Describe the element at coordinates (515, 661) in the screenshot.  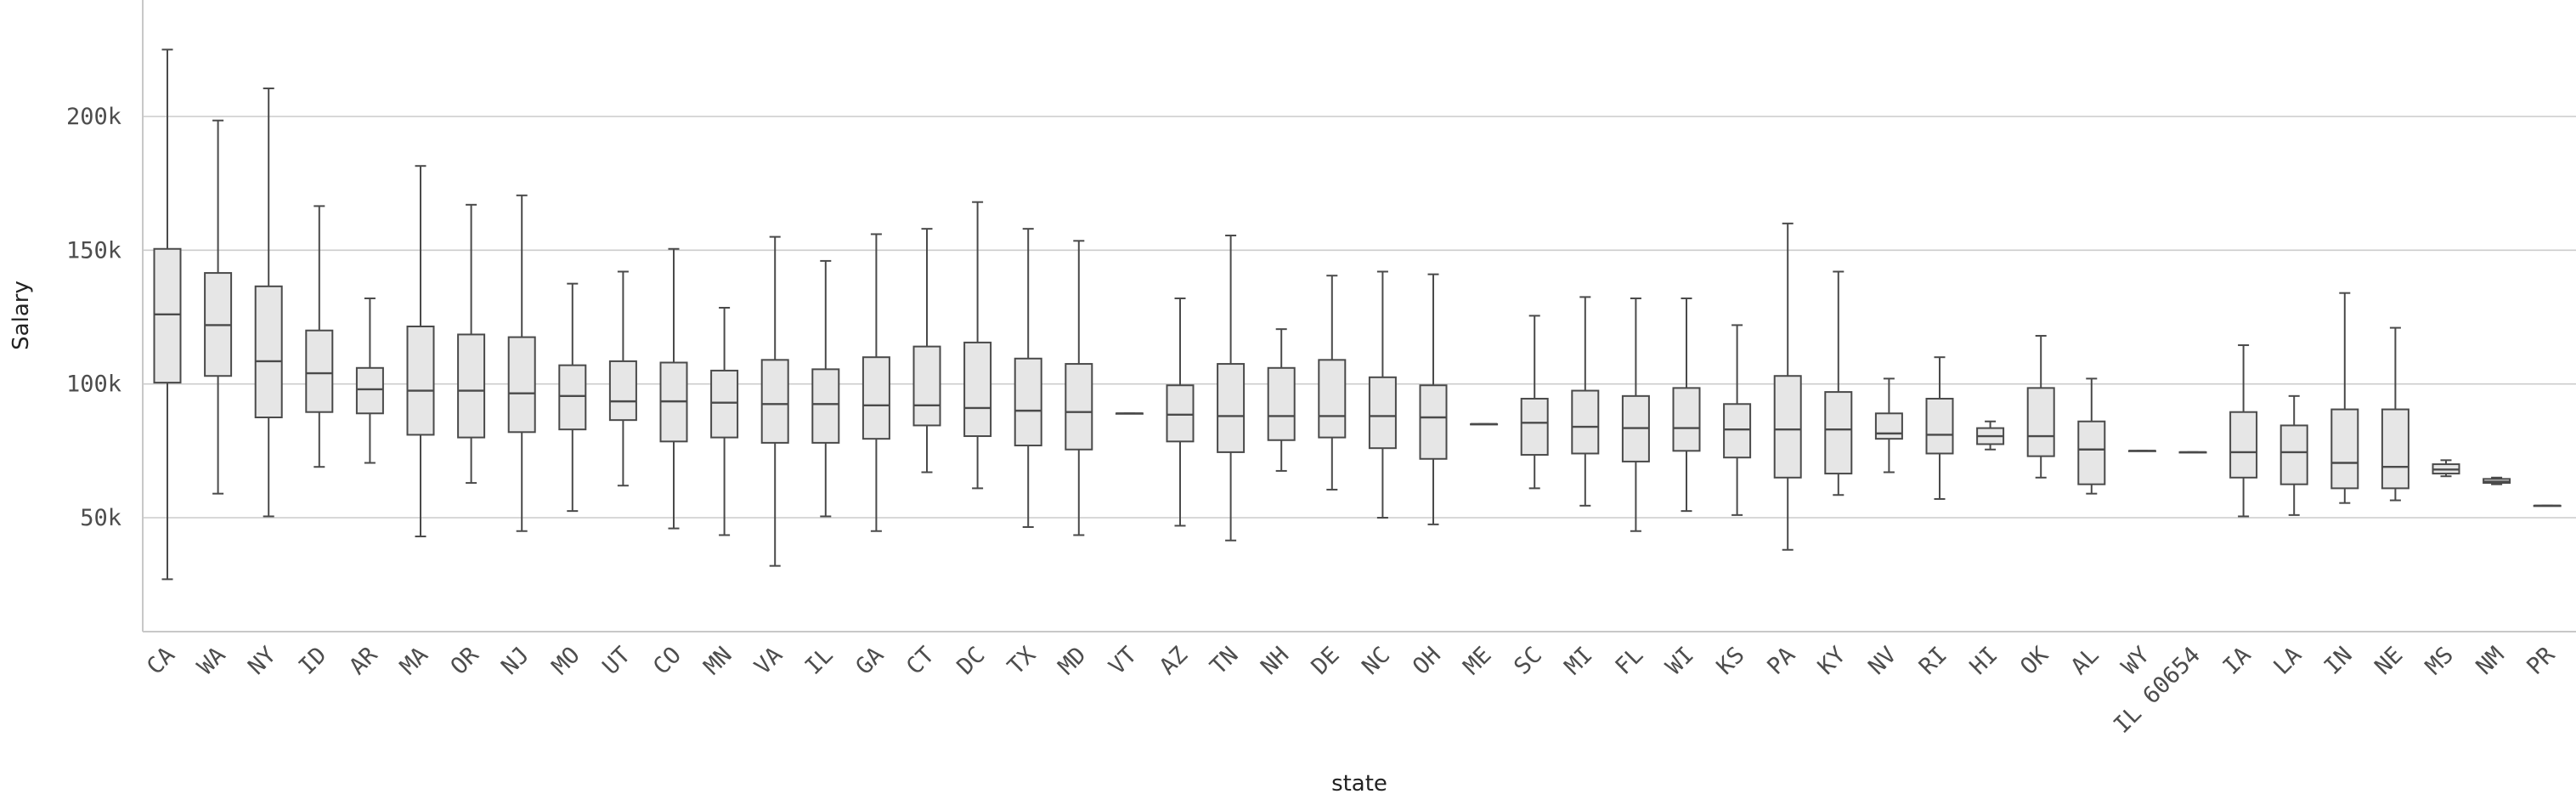
I see `x-tick-label: NJ` at that location.